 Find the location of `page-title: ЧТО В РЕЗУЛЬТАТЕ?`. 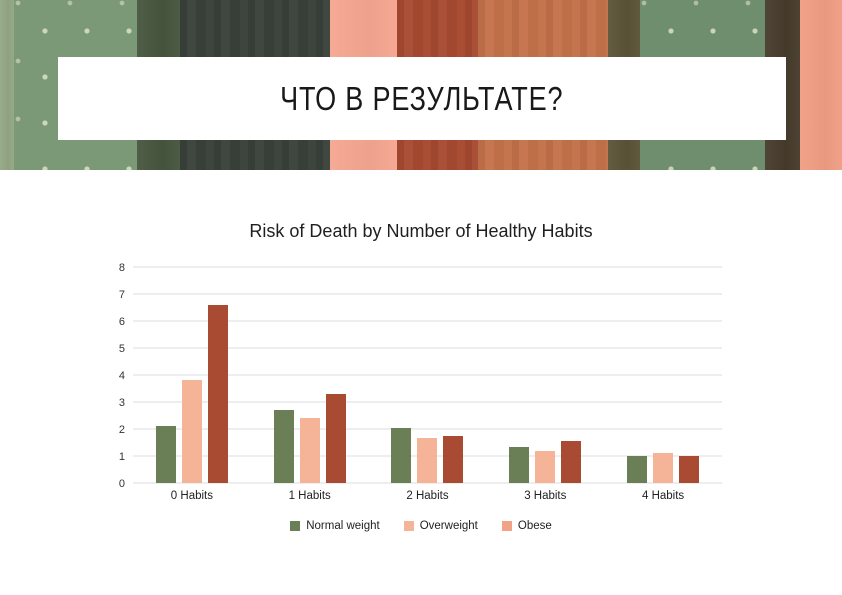

page-title: ЧТО В РЕЗУЛЬТАТЕ? is located at coordinates (422, 98).